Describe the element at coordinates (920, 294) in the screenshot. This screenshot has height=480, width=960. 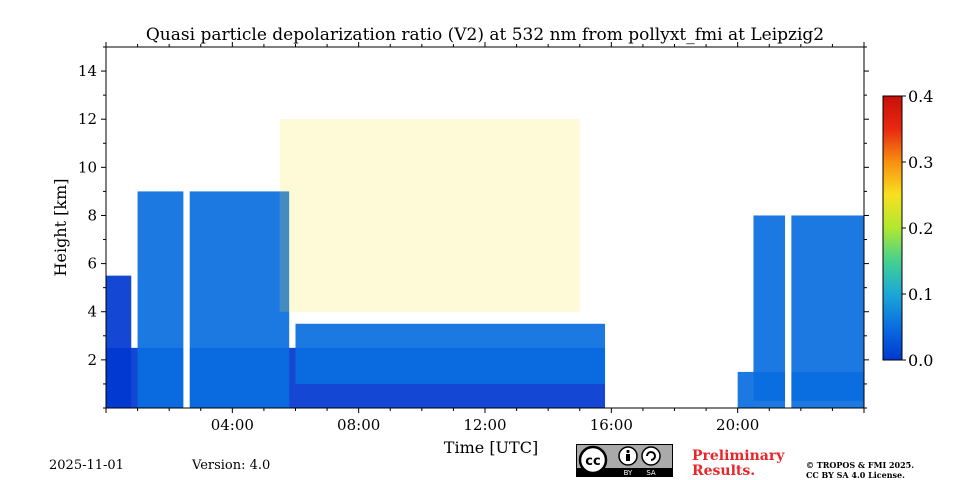
I see `colorbar-tick-label: 0.1` at that location.